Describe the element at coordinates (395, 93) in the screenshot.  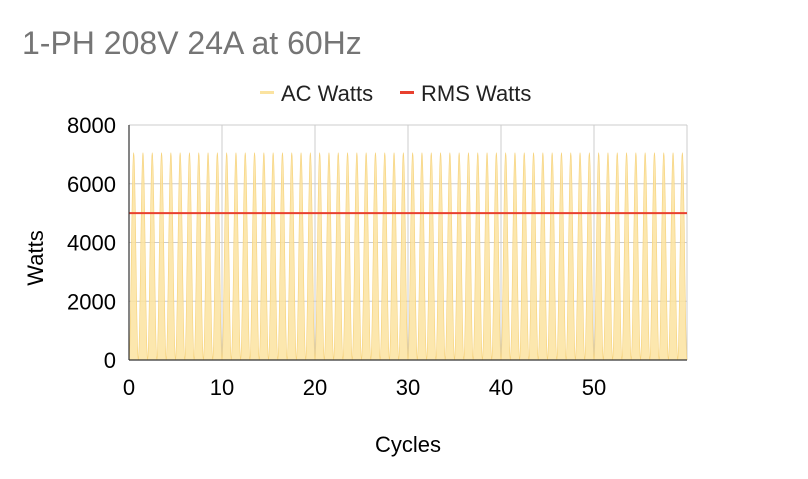
I see `legend: AC Watts RMS Watts` at that location.